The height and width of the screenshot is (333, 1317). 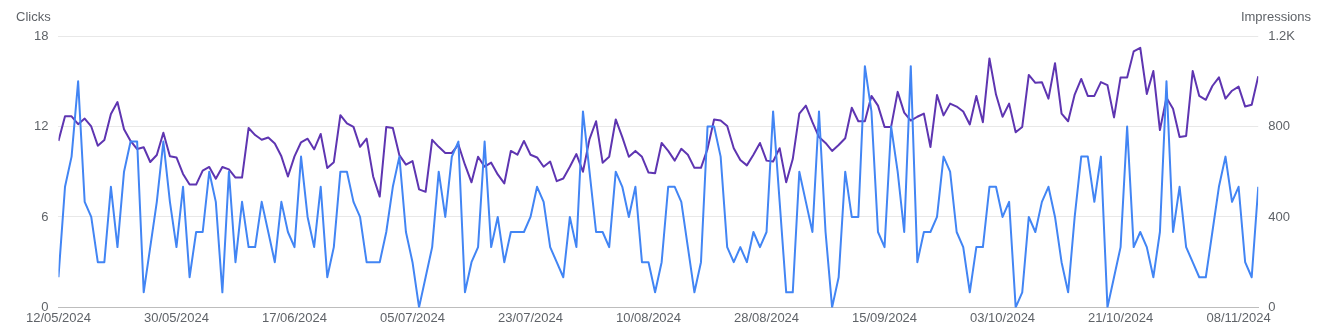 What do you see at coordinates (767, 317) in the screenshot?
I see `x-tick-label: 28/08/2024` at bounding box center [767, 317].